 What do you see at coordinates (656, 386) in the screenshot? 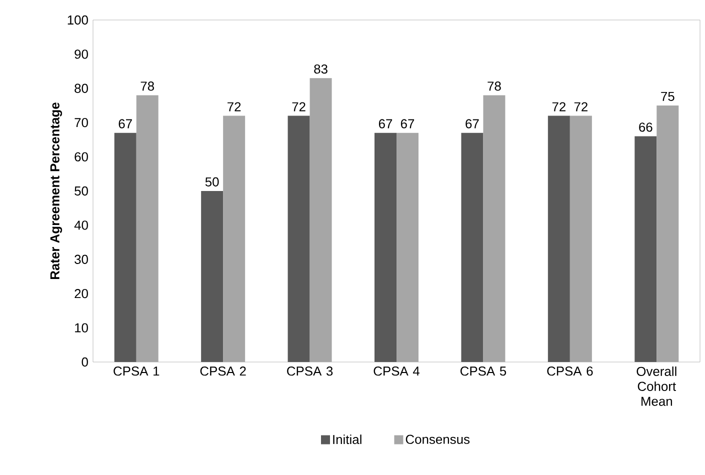
I see `x-tick-label: Overall Cohort Mean` at bounding box center [656, 386].